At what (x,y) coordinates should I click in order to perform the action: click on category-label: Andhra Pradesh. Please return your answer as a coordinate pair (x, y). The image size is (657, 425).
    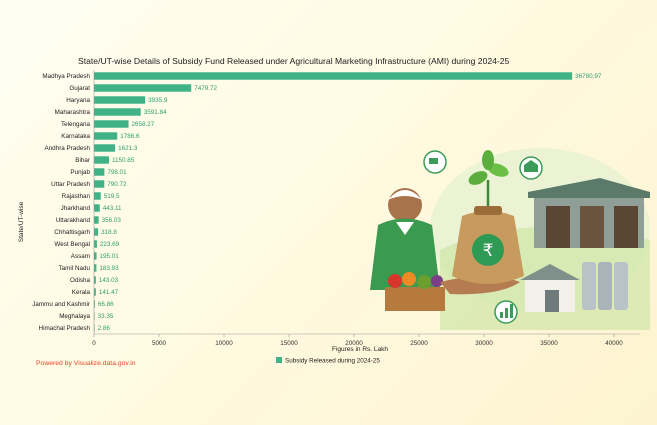
    Looking at the image, I should click on (67, 148).